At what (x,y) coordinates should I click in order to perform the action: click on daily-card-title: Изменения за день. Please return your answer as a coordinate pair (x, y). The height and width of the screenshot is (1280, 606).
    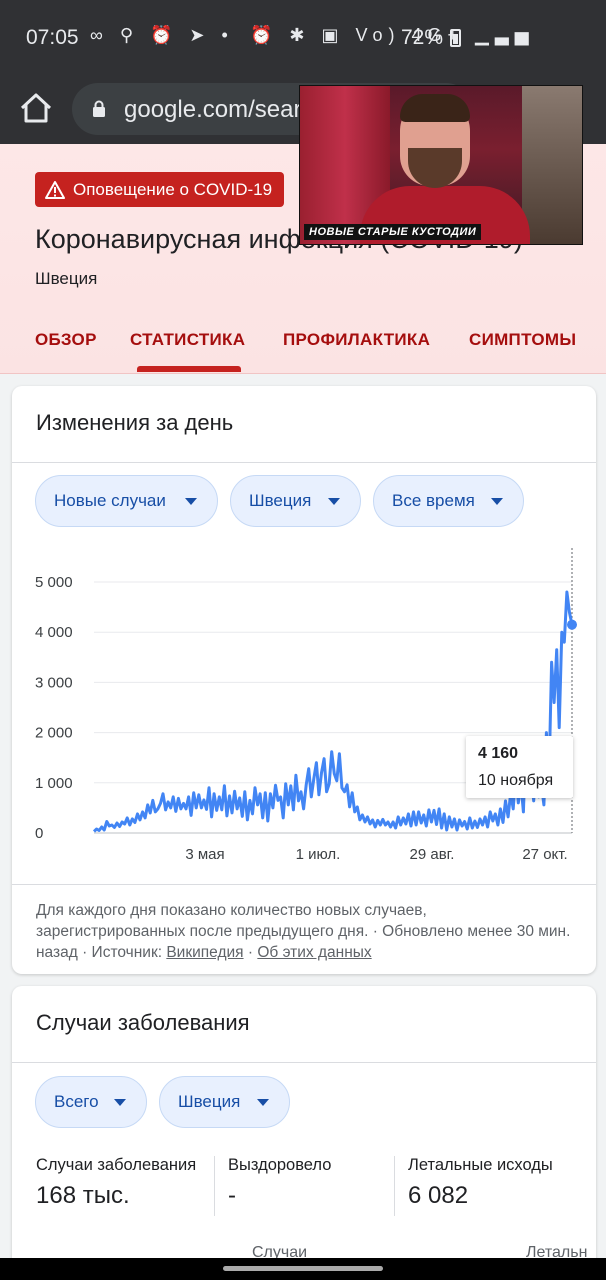
    Looking at the image, I should click on (135, 422).